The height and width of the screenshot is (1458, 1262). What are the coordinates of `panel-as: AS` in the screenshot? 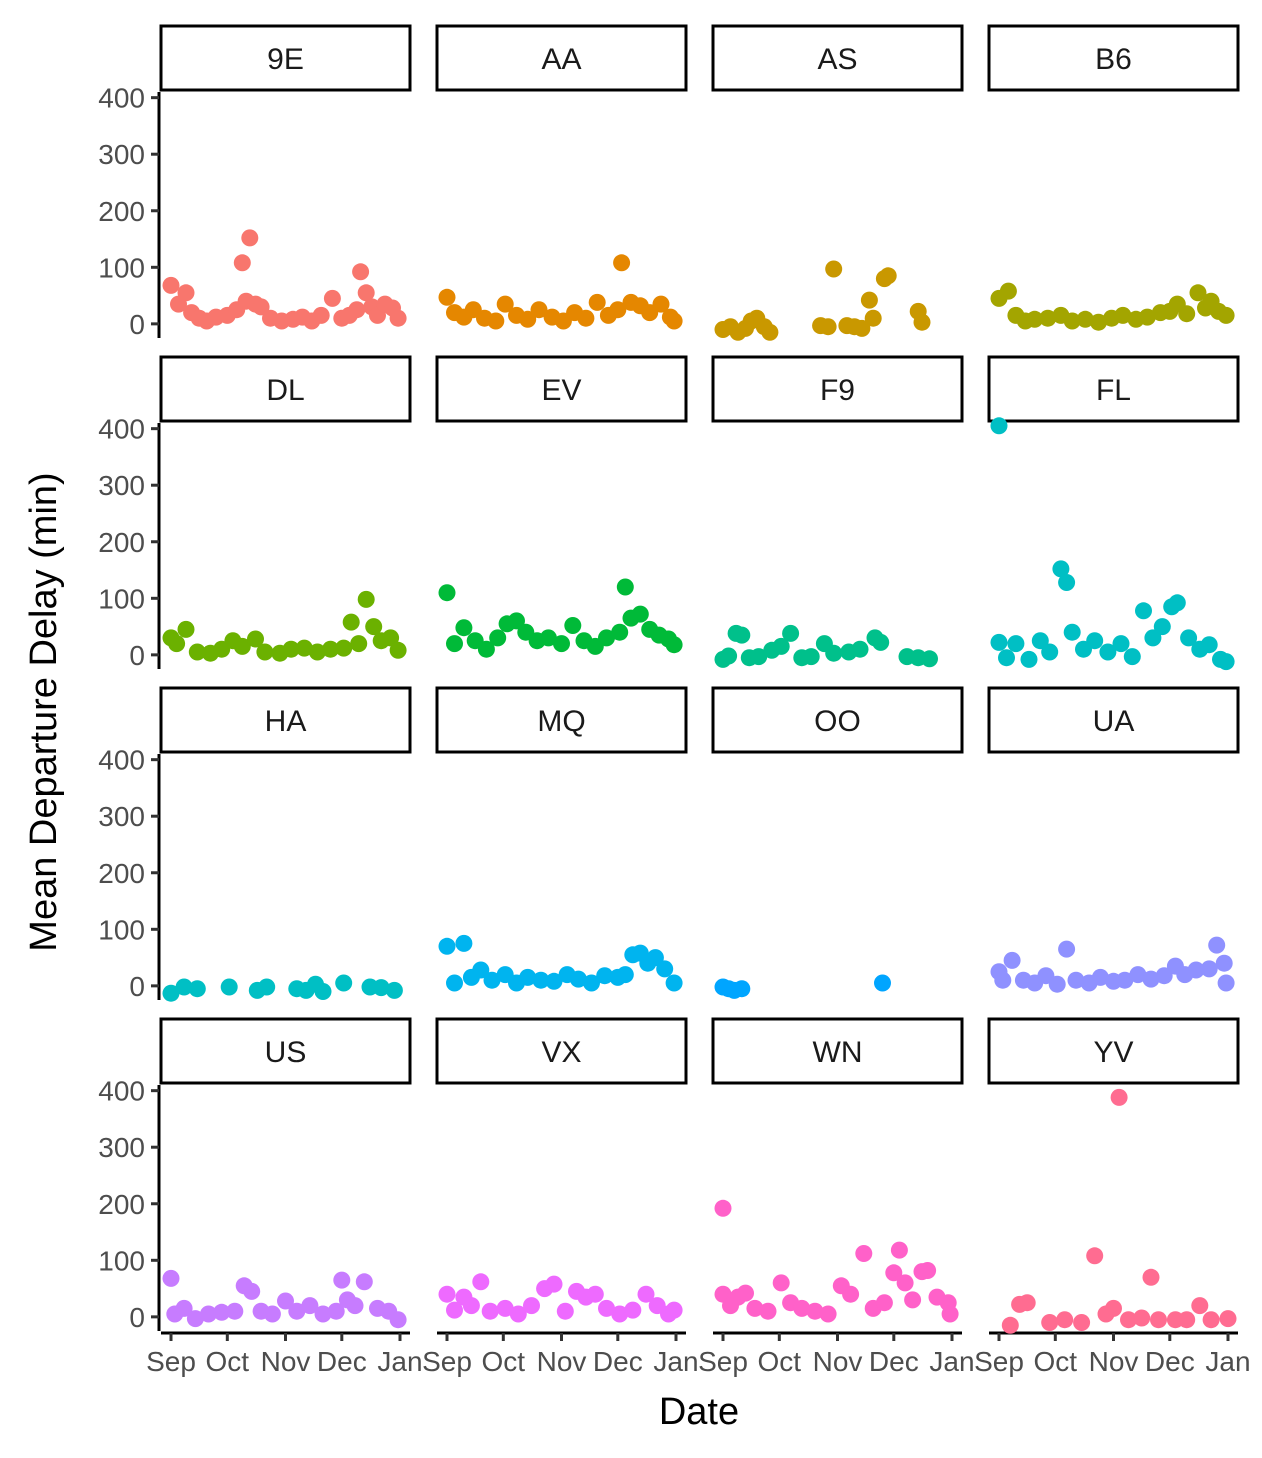 It's located at (837, 182).